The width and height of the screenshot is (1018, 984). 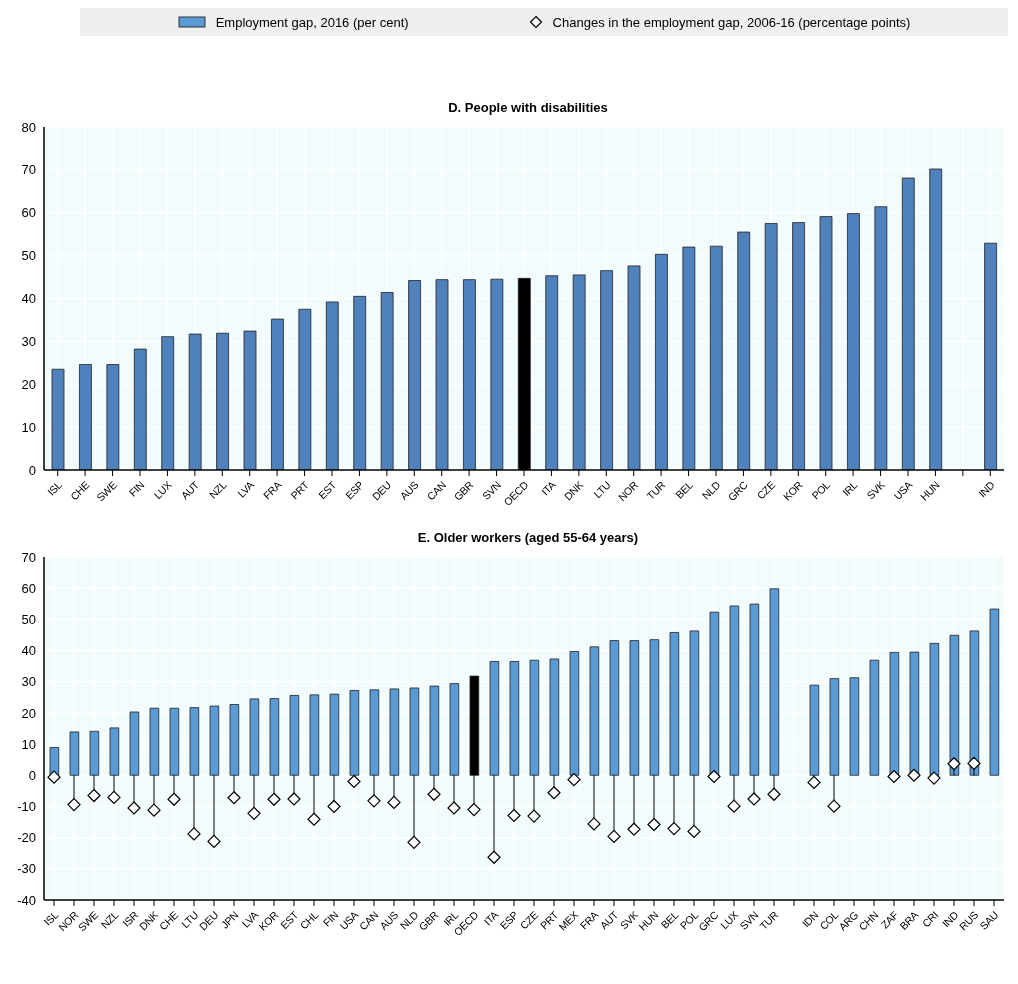 What do you see at coordinates (26, 900) in the screenshot?
I see `y-tick-label: -40` at bounding box center [26, 900].